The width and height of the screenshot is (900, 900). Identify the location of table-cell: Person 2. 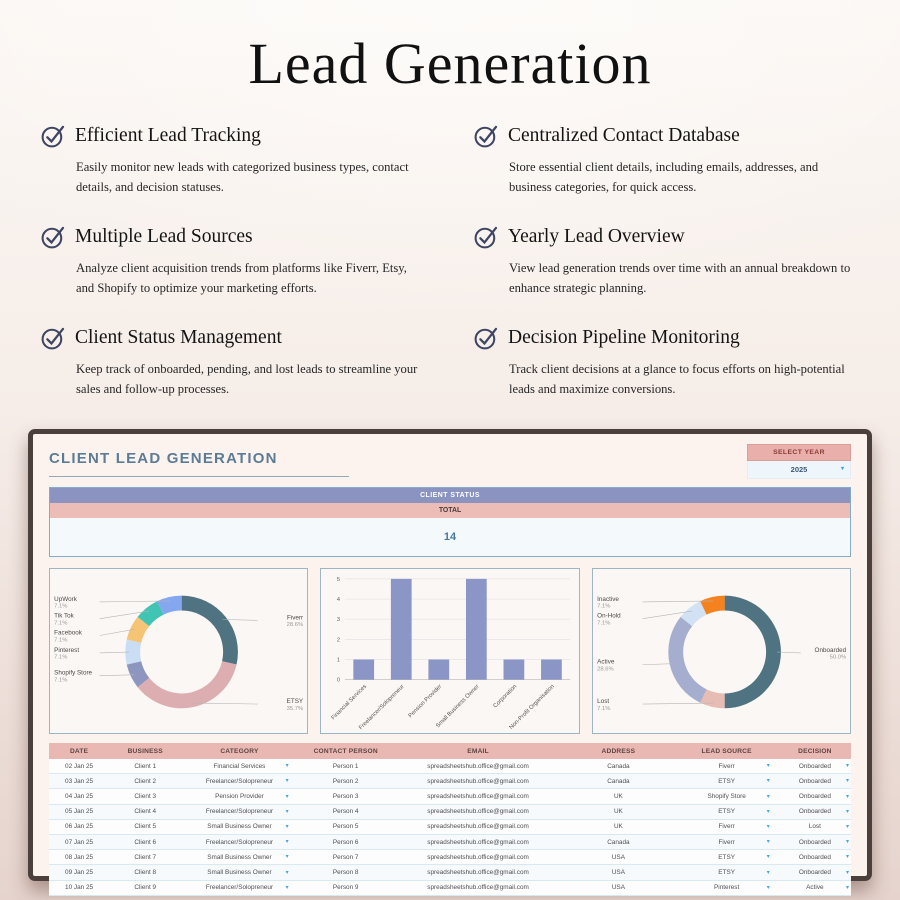
(345, 781).